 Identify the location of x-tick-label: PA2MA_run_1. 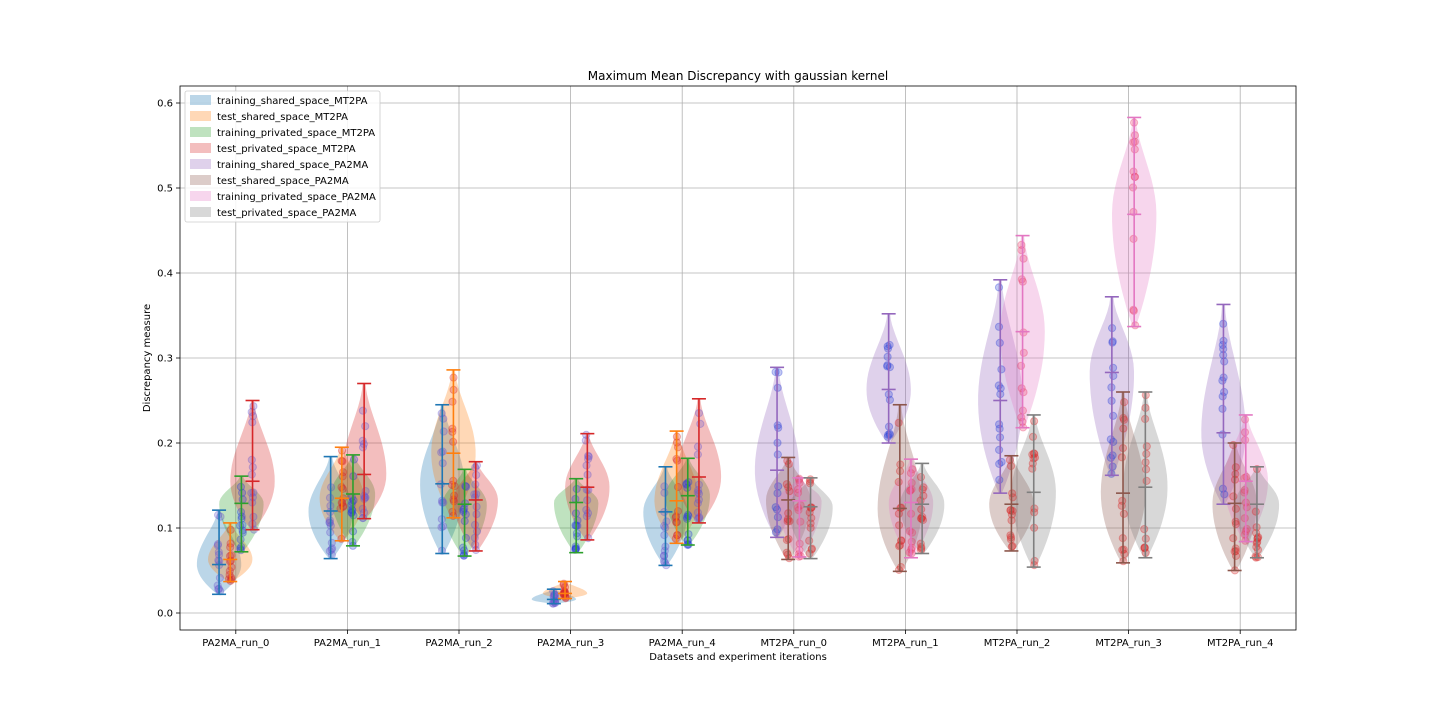
(347, 643).